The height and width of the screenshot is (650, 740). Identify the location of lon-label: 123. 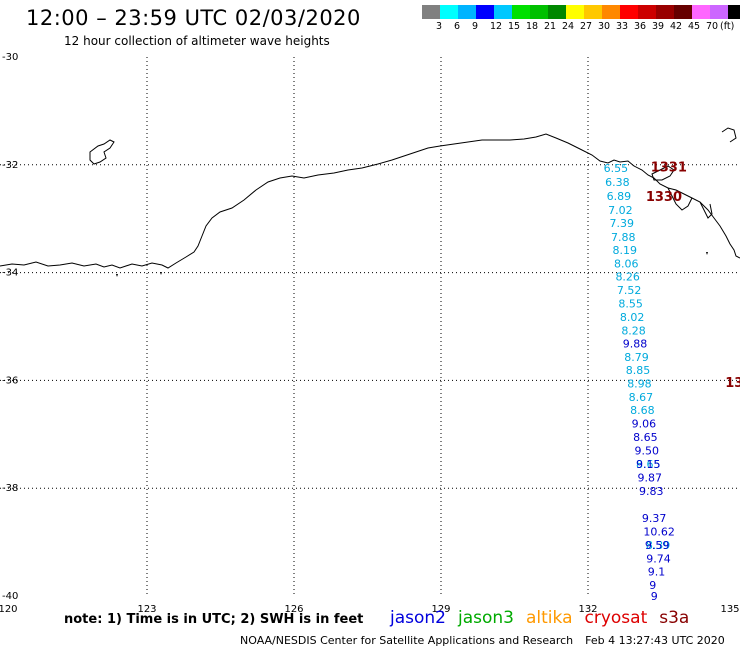
(146, 609).